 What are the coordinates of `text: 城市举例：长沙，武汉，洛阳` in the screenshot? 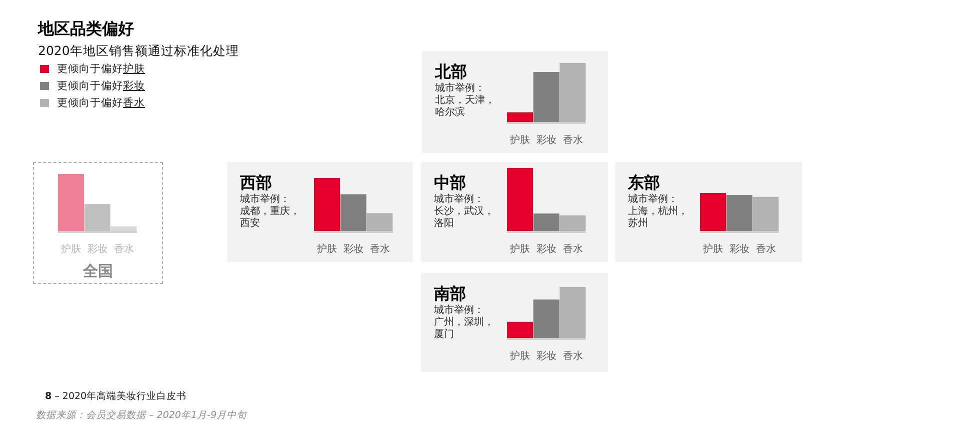 It's located at (464, 212).